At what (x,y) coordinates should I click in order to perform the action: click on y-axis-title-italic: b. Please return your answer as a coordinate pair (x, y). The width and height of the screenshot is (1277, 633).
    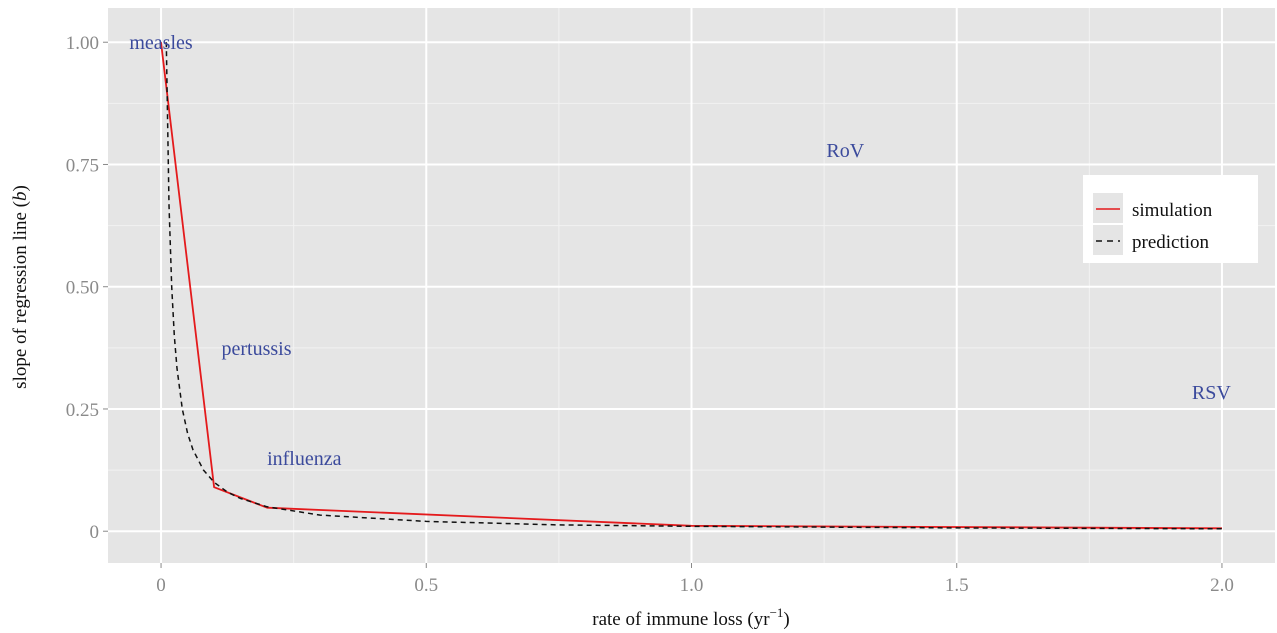
    Looking at the image, I should click on (20, 196).